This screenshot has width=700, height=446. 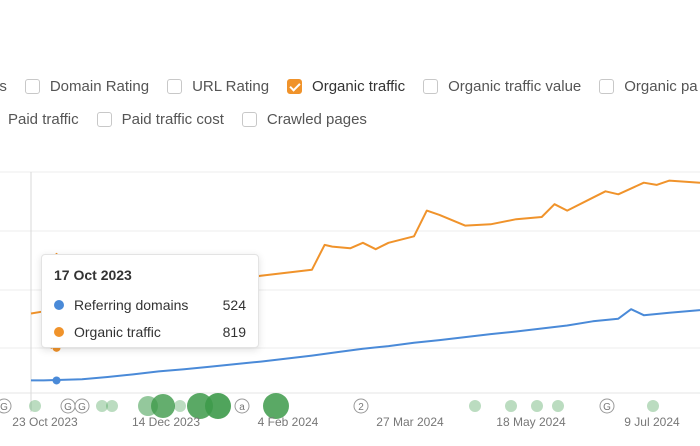 I want to click on metric-label: URL Rating, so click(x=231, y=86).